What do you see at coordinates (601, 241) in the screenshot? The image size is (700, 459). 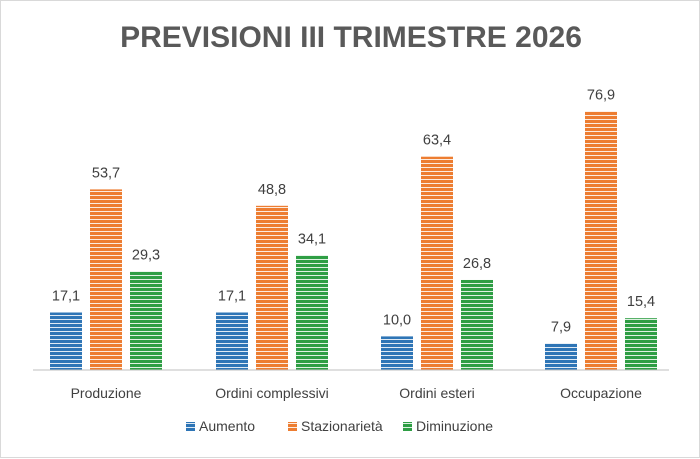 I see `bar-occupazione-stazionarieta` at bounding box center [601, 241].